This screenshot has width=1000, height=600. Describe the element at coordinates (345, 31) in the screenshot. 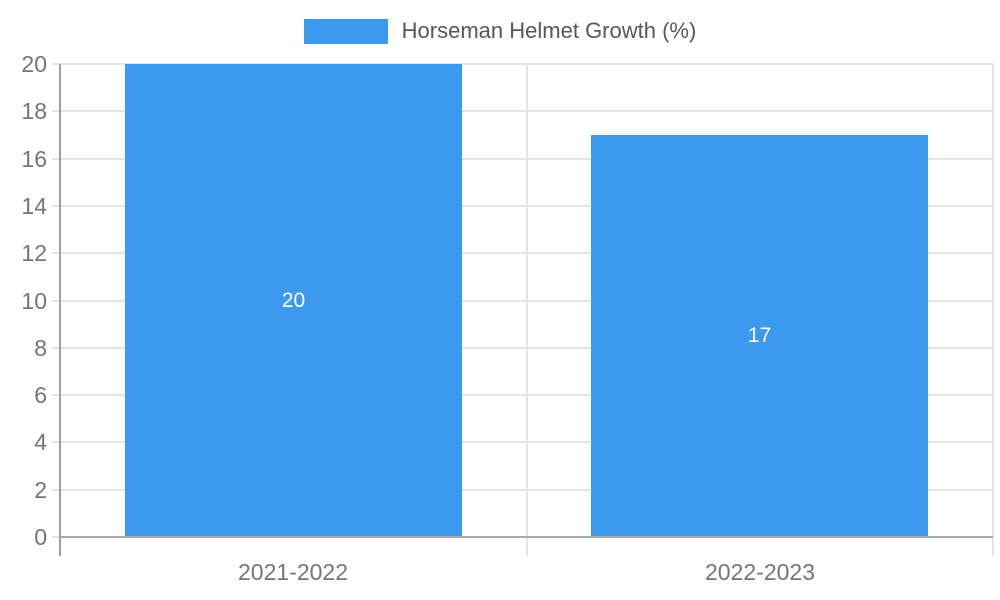

I see `legend-swatch` at that location.